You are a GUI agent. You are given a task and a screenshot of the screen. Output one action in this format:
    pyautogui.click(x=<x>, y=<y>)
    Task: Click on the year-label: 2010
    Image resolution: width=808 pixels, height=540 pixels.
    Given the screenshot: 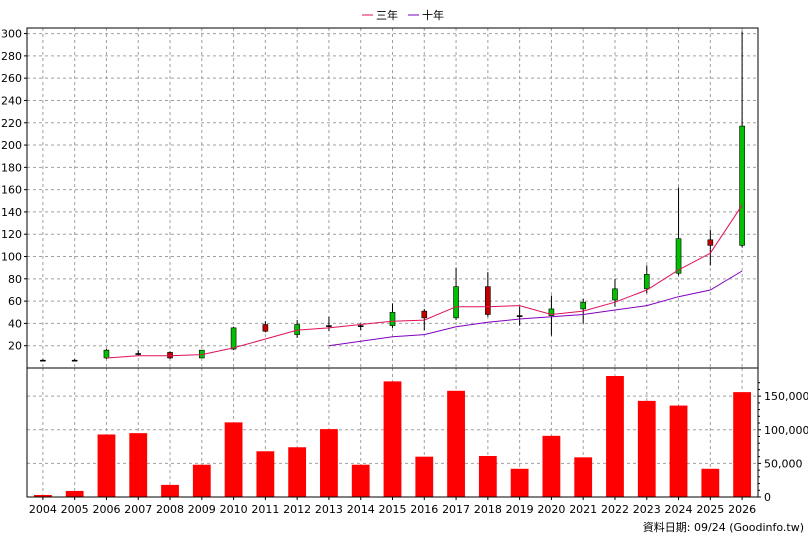 What is the action you would take?
    pyautogui.click(x=234, y=509)
    